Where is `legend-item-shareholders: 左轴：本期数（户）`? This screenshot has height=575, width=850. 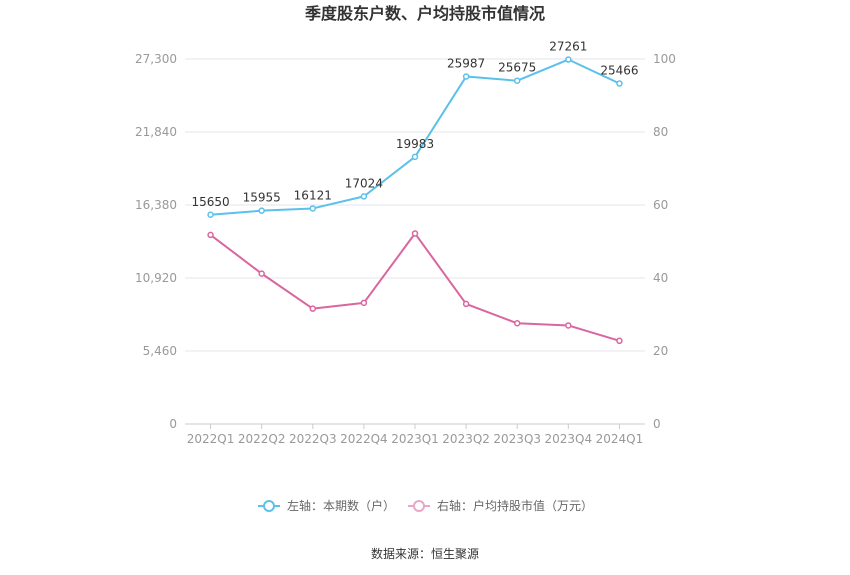
legend-item-shareholders: 左轴：本期数（户） is located at coordinates (326, 505).